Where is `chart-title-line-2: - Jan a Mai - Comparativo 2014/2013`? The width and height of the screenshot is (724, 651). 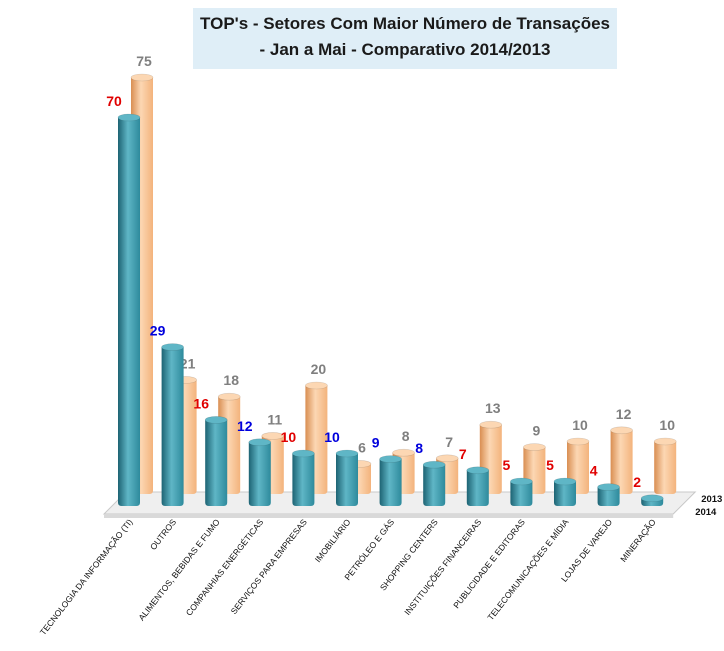
chart-title-line-2: - Jan a Mai - Comparativo 2014/2013 is located at coordinates (405, 49).